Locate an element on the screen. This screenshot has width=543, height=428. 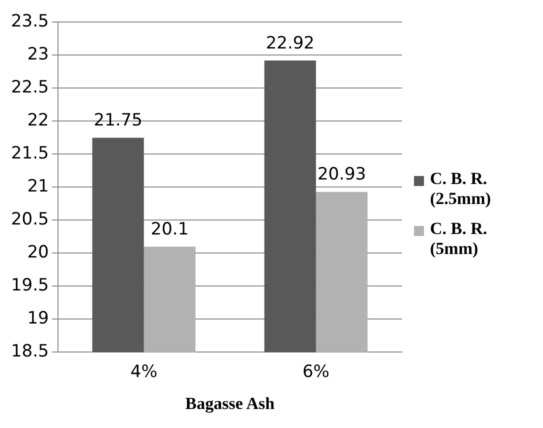
data-label: 22.92 is located at coordinates (290, 43).